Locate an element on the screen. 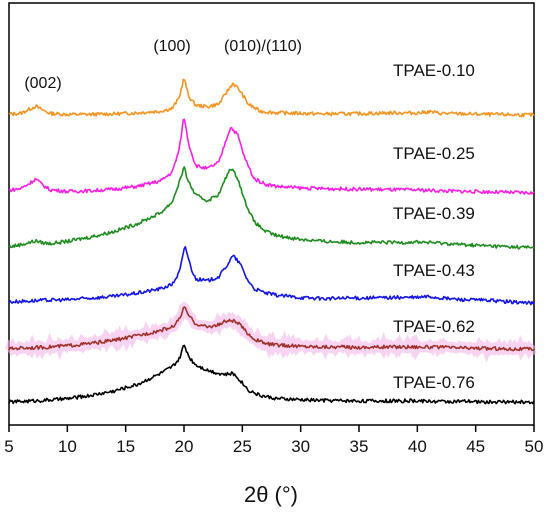 This screenshot has width=550, height=515. series-label-tpae-0-39: TPAE-0.39 is located at coordinates (434, 213).